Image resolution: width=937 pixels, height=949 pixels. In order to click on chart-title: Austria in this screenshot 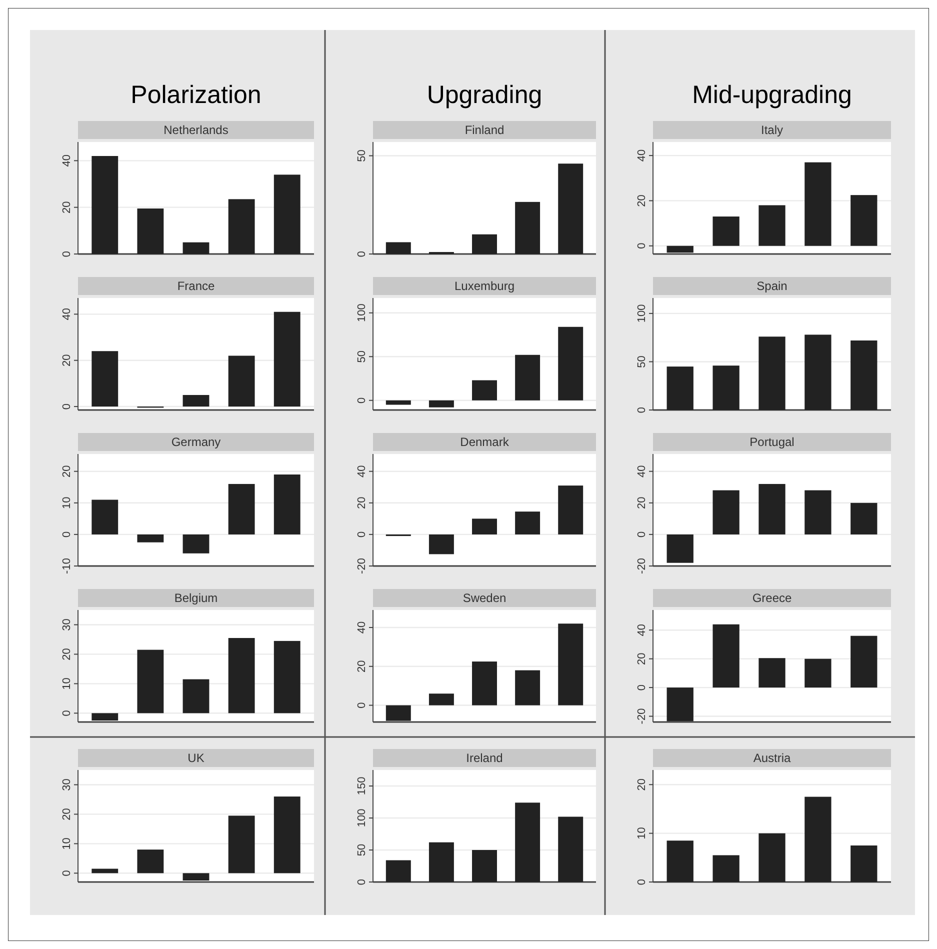, I will do `click(772, 758)`.